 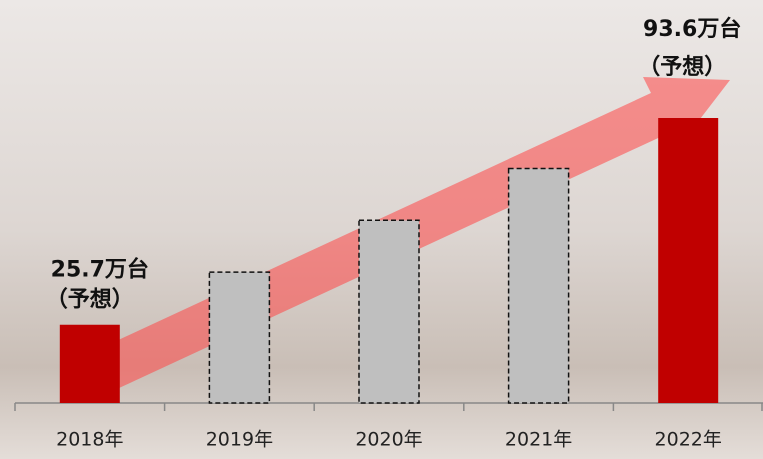 What do you see at coordinates (388, 440) in the screenshot?
I see `x-tick-label: 2020年` at bounding box center [388, 440].